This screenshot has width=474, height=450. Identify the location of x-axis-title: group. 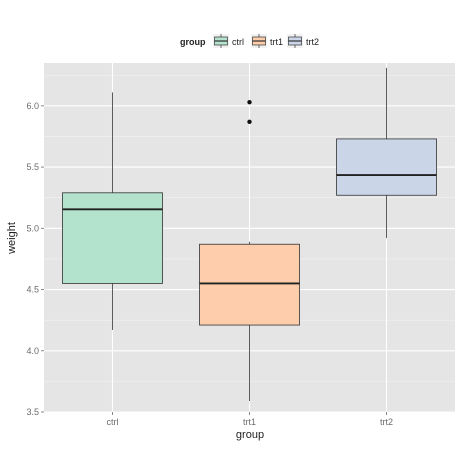
(250, 435).